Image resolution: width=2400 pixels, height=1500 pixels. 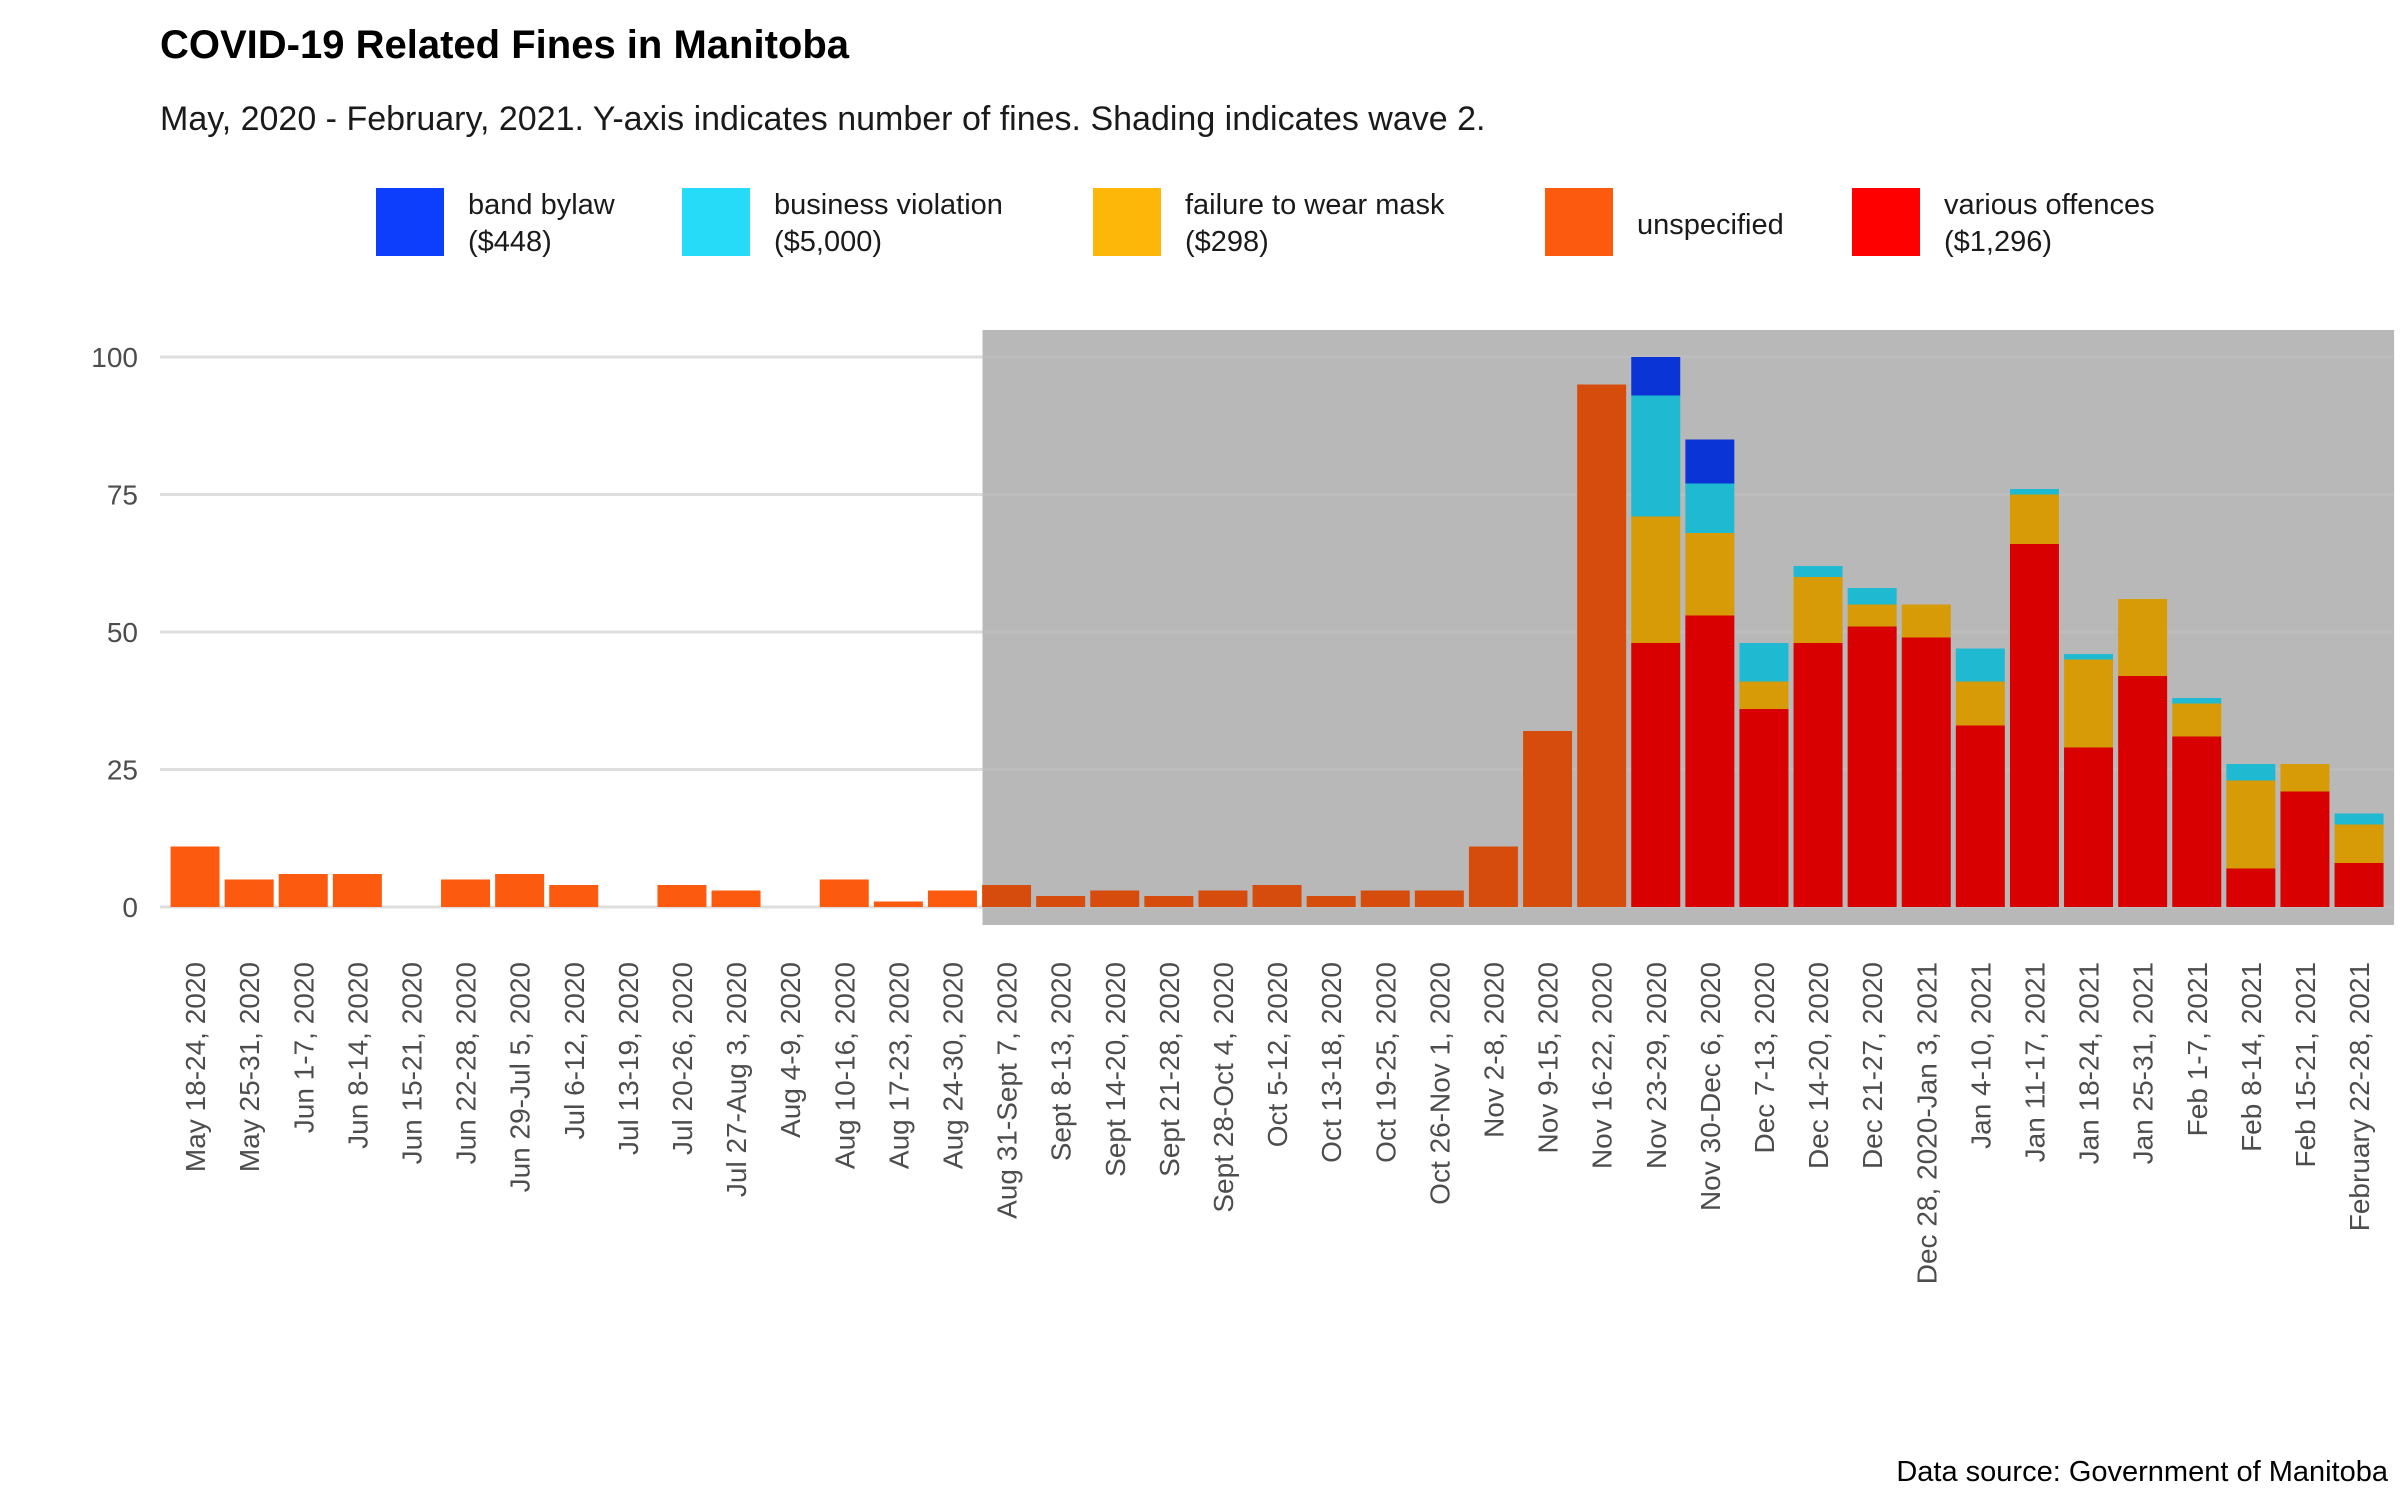 I want to click on x-tick-label: Jun 8-14, 2020, so click(x=357, y=1055).